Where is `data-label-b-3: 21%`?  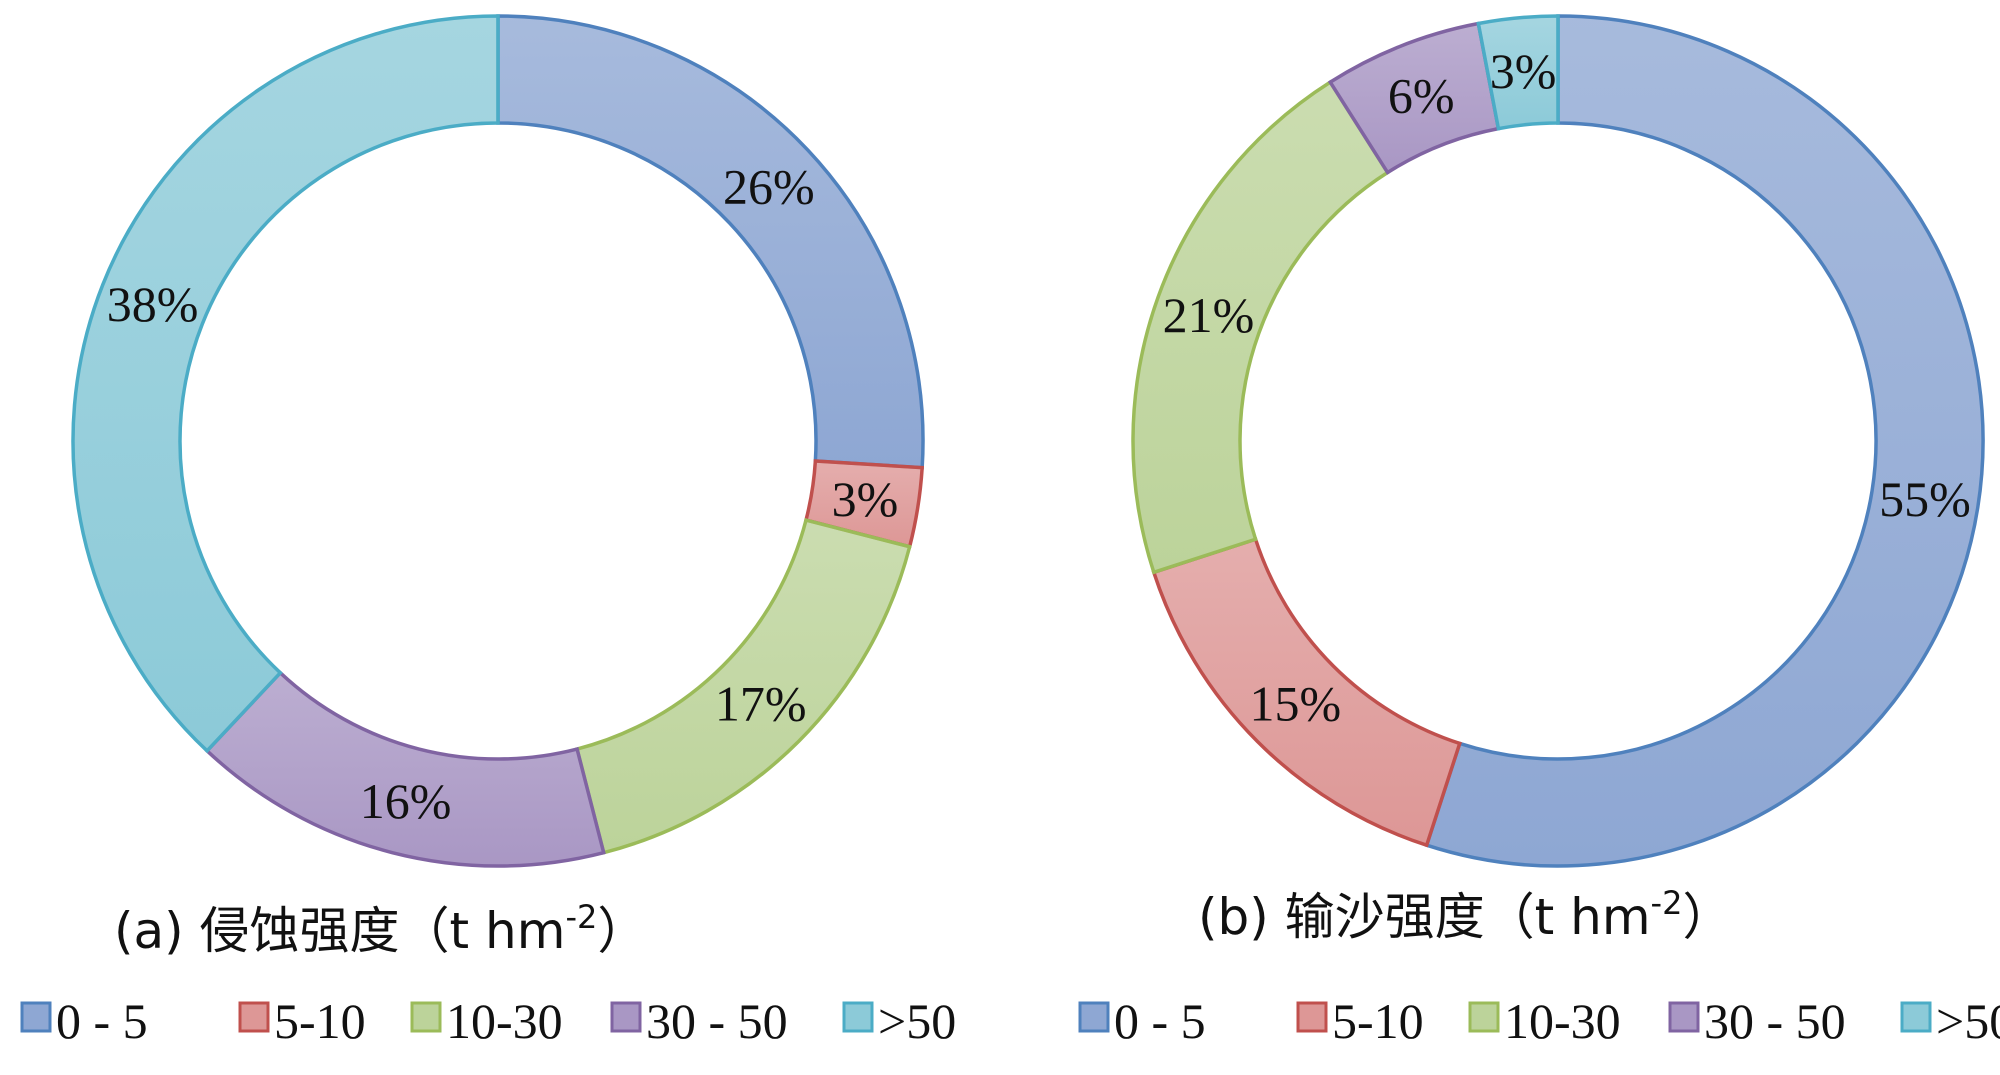
data-label-b-3: 21% is located at coordinates (1209, 315).